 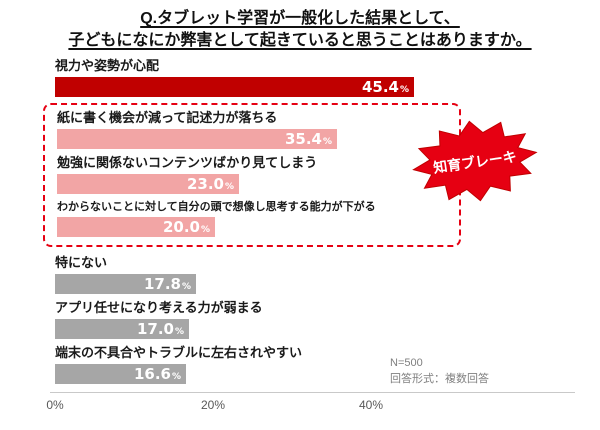 What do you see at coordinates (325, 319) in the screenshot?
I see `chart-row-app-reliance: アプリ任せになり考える力が弱まる 17.0%` at bounding box center [325, 319].